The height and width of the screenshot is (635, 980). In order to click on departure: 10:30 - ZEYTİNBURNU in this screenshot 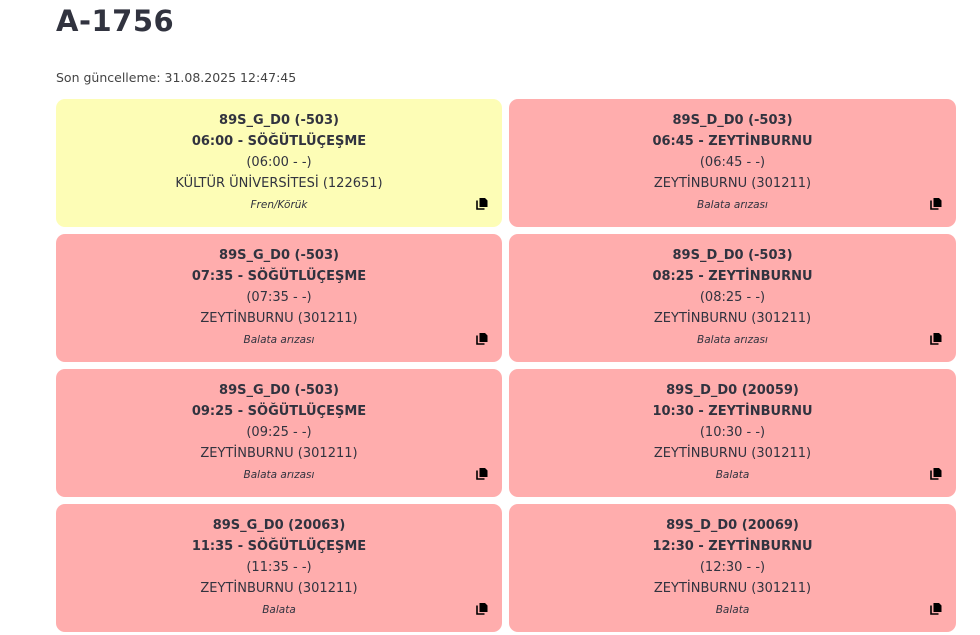, I will do `click(732, 411)`.